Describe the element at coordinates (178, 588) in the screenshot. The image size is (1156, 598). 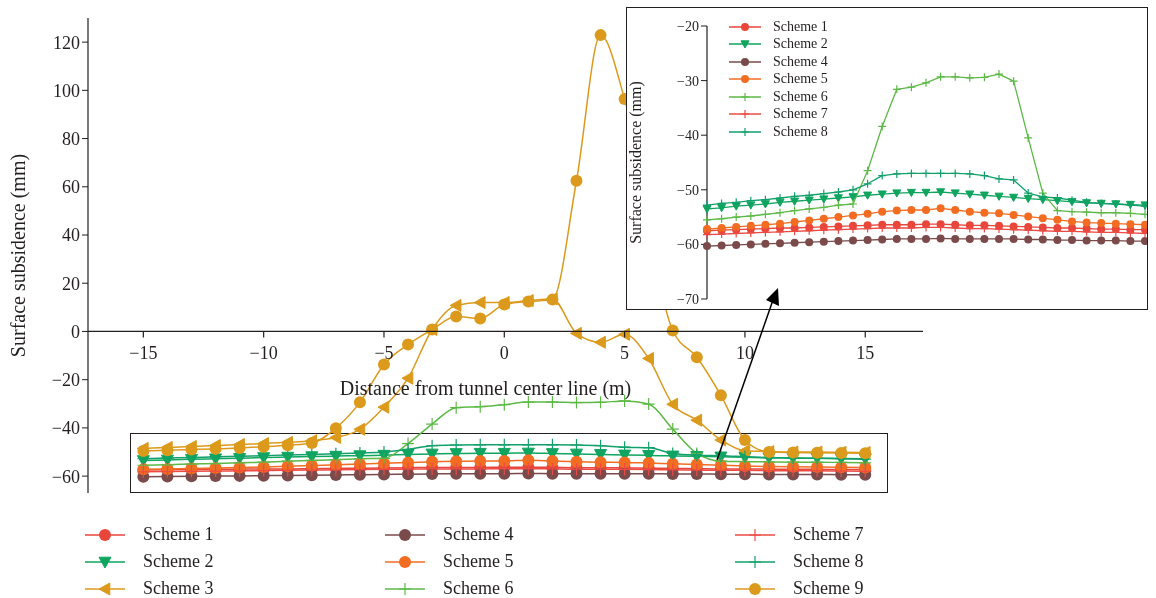
I see `legend-label: Scheme 3` at that location.